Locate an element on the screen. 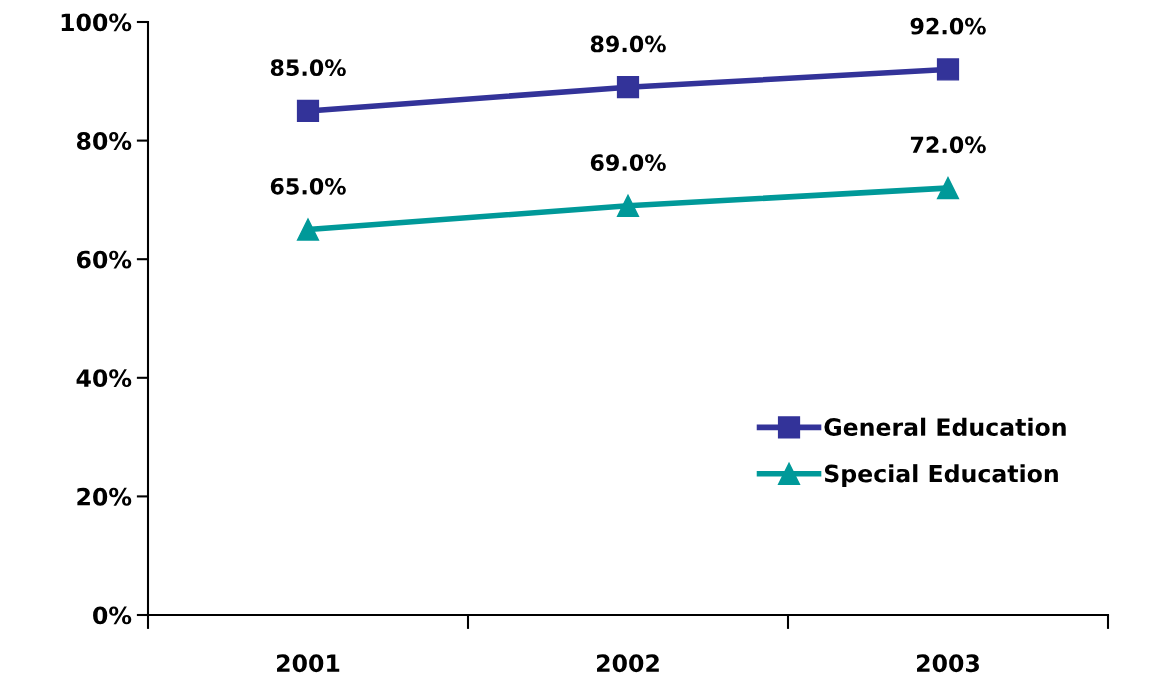 The image size is (1149, 677). y-tick-label: 60% is located at coordinates (104, 259).